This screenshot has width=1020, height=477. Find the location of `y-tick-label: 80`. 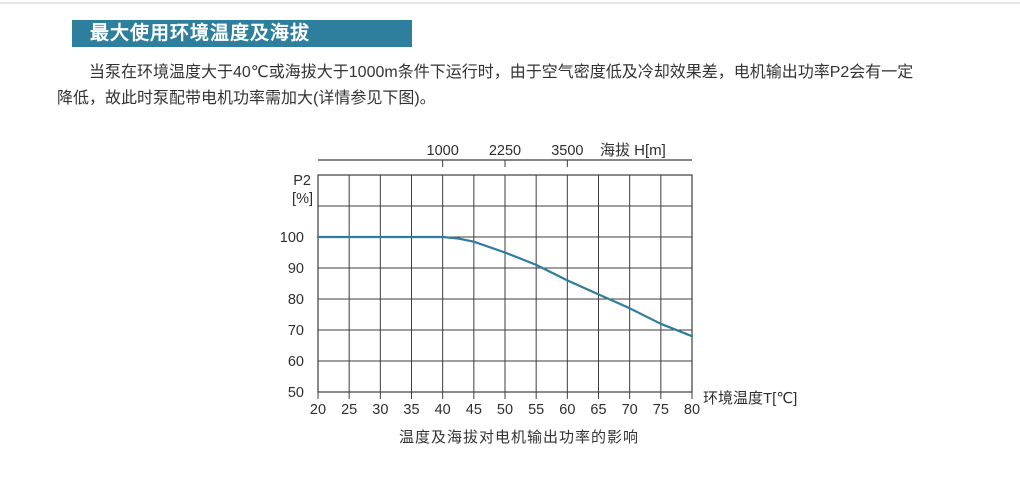

y-tick-label: 80 is located at coordinates (296, 300).